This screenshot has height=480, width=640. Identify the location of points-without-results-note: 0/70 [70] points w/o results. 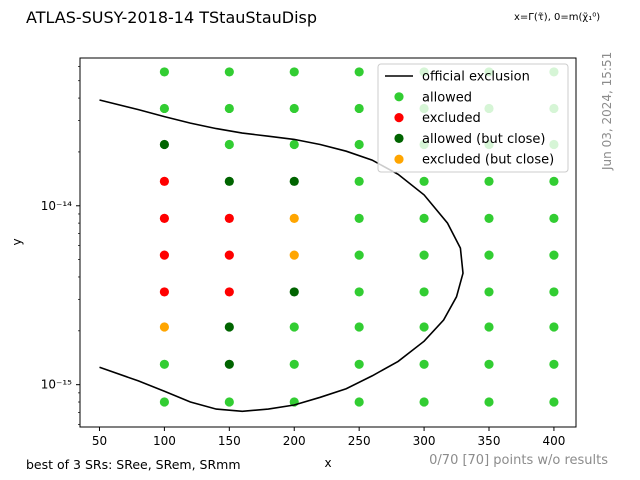
(518, 460).